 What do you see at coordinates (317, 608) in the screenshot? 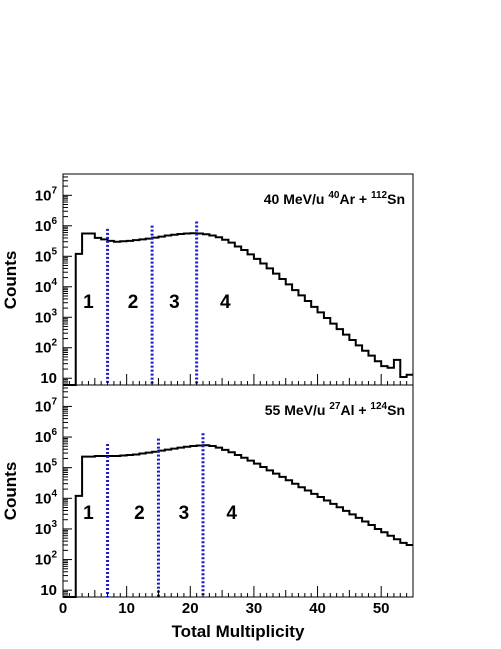
I see `x-tick-label: 40` at bounding box center [317, 608].